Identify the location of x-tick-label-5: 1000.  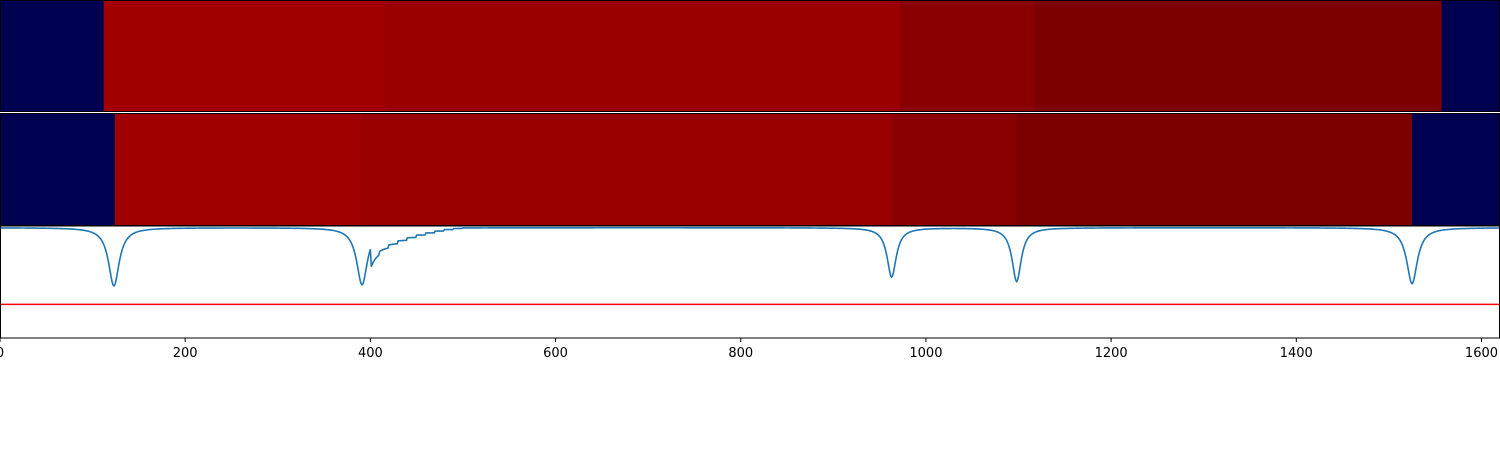
(925, 353).